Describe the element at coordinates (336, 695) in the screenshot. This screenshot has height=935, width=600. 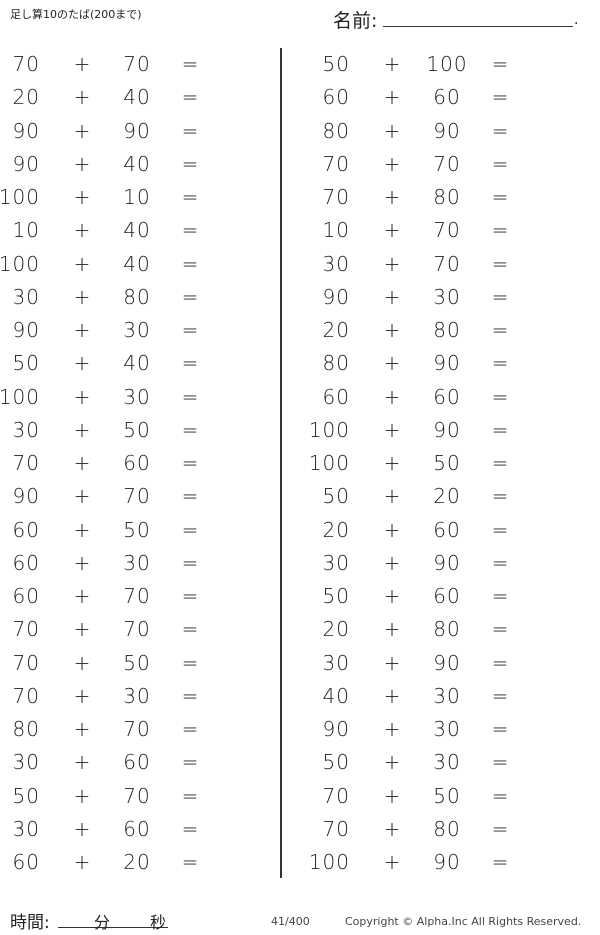
I see `first-operand: 40` at that location.